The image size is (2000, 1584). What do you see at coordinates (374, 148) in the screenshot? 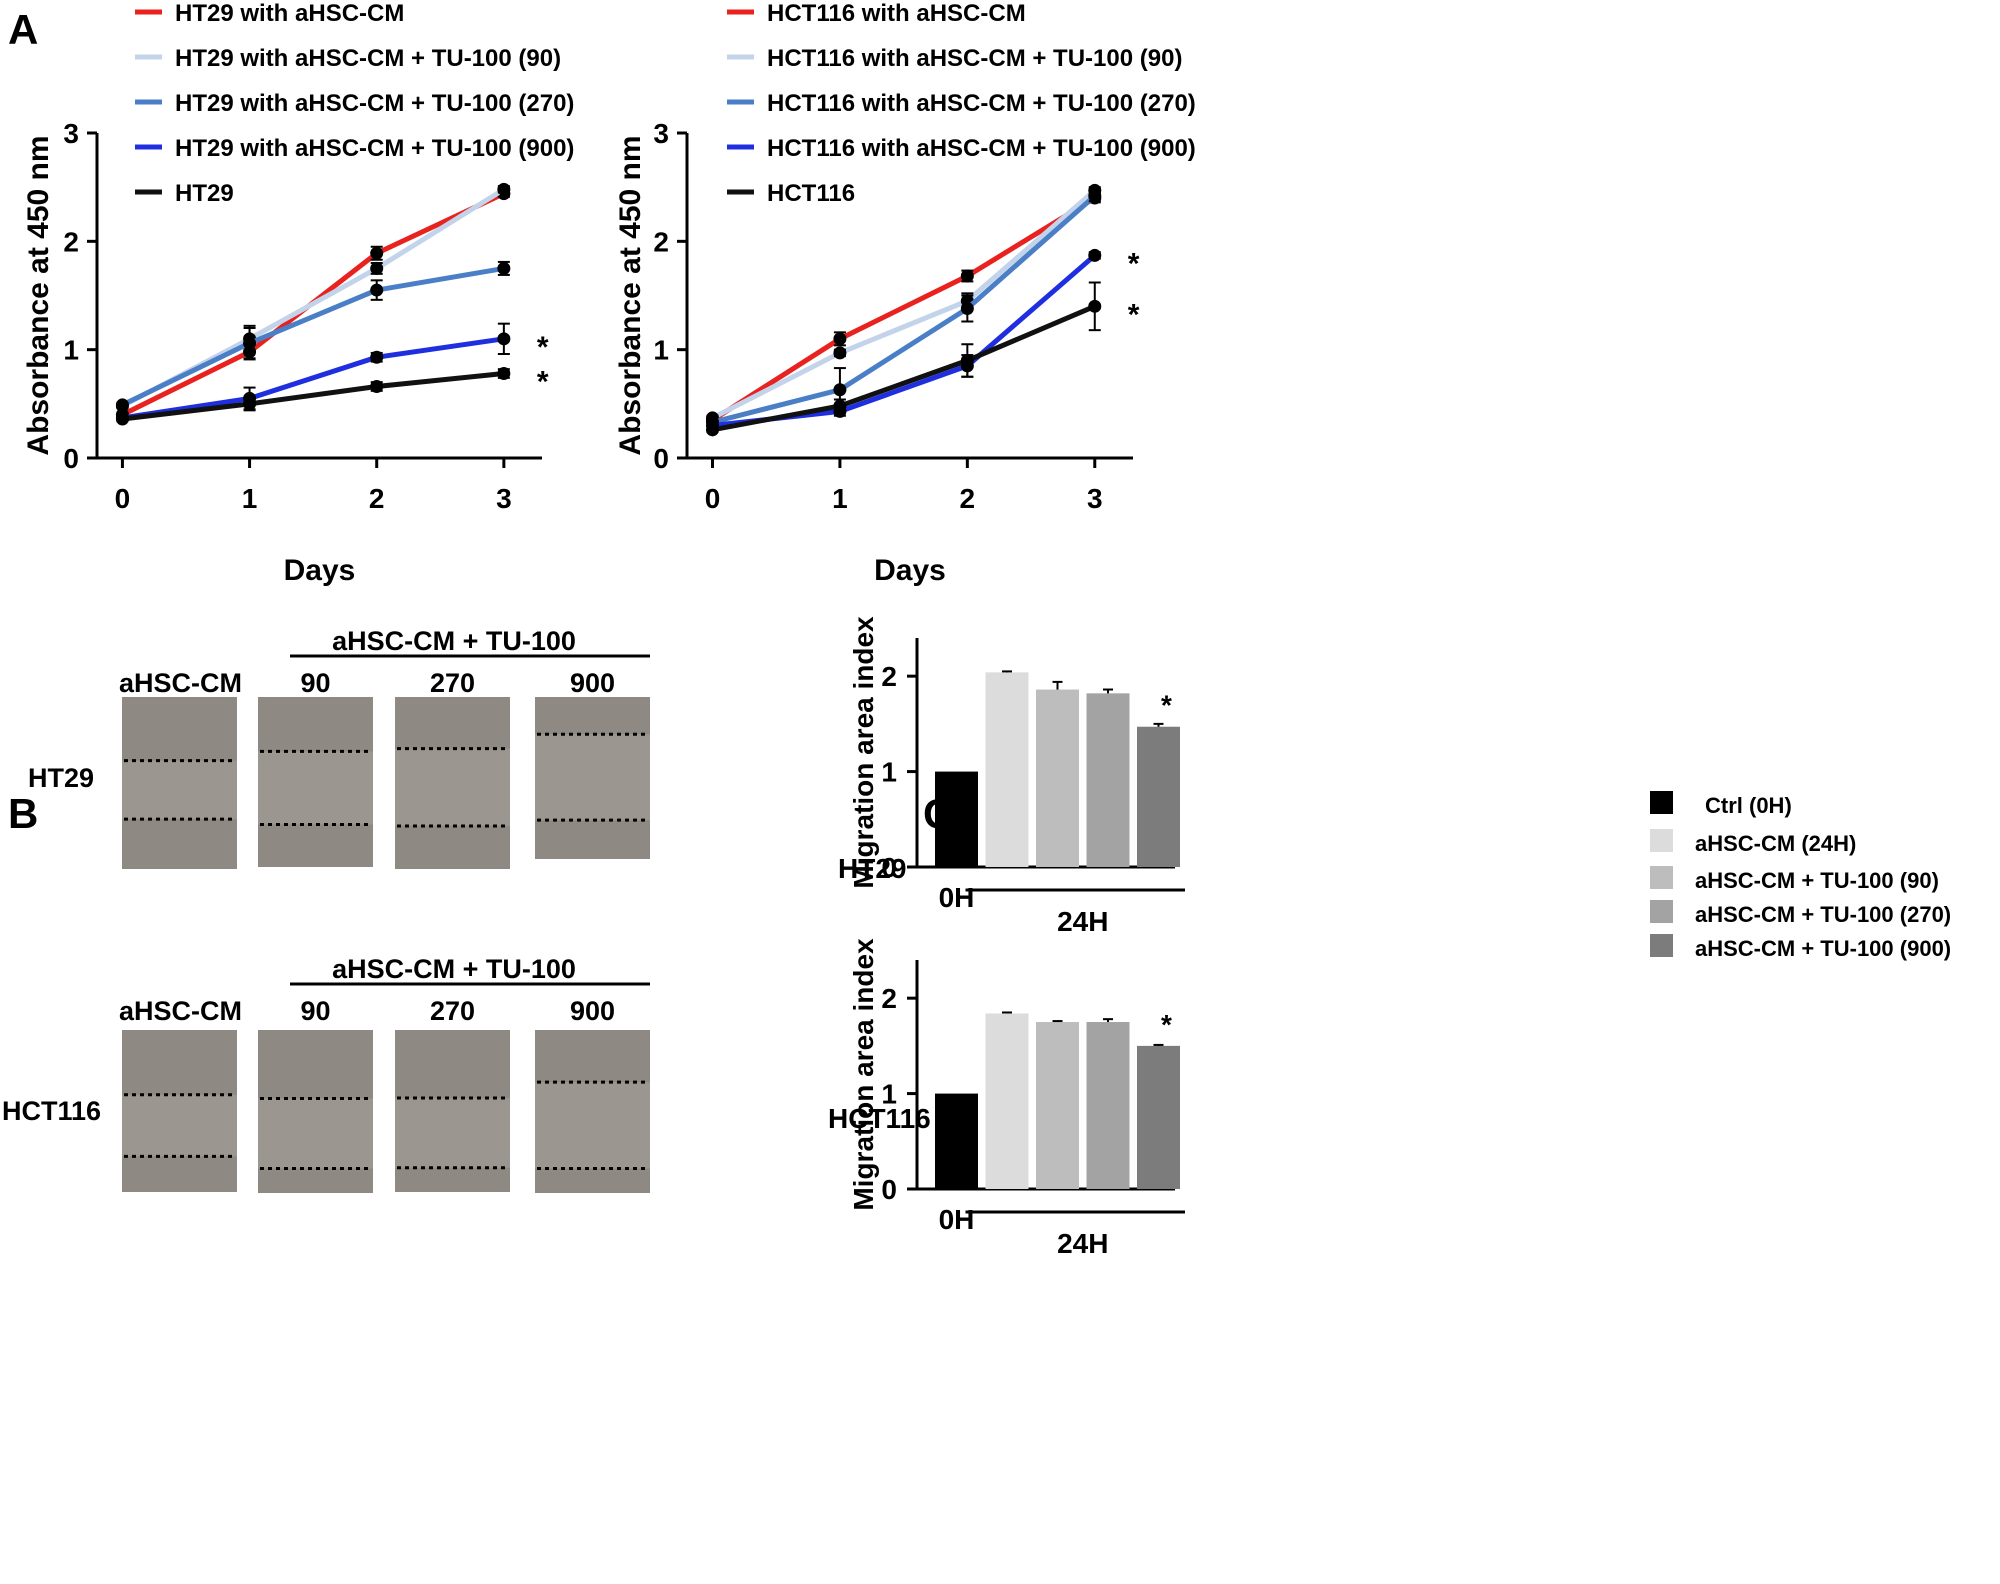
I see `legend-label: HT29 with aHSC-CM + TU-100 (900)` at bounding box center [374, 148].